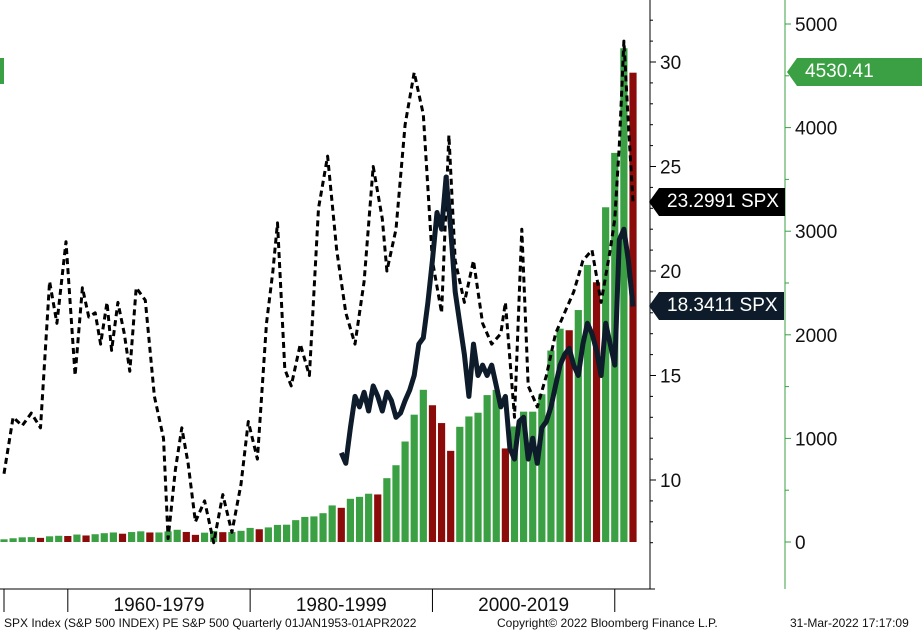 Image resolution: width=922 pixels, height=634 pixels. I want to click on price-last-value: 4530.41 SPX, so click(839, 85).